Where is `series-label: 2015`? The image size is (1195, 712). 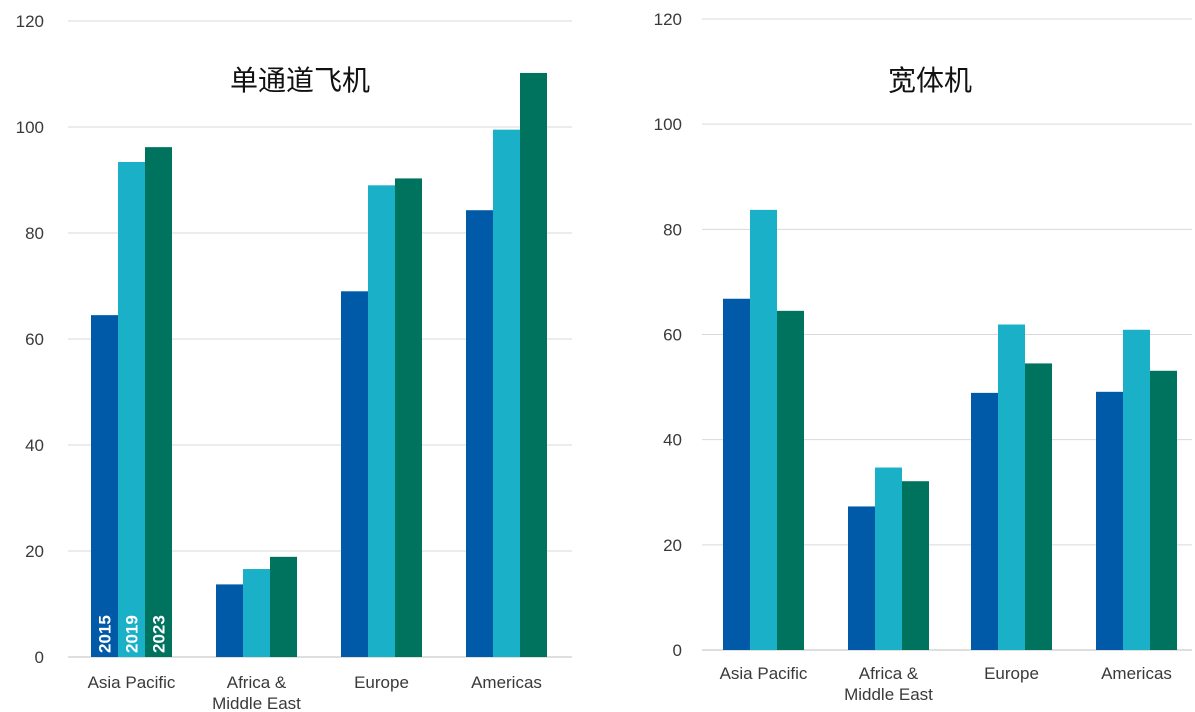
series-label: 2015 is located at coordinates (105, 634).